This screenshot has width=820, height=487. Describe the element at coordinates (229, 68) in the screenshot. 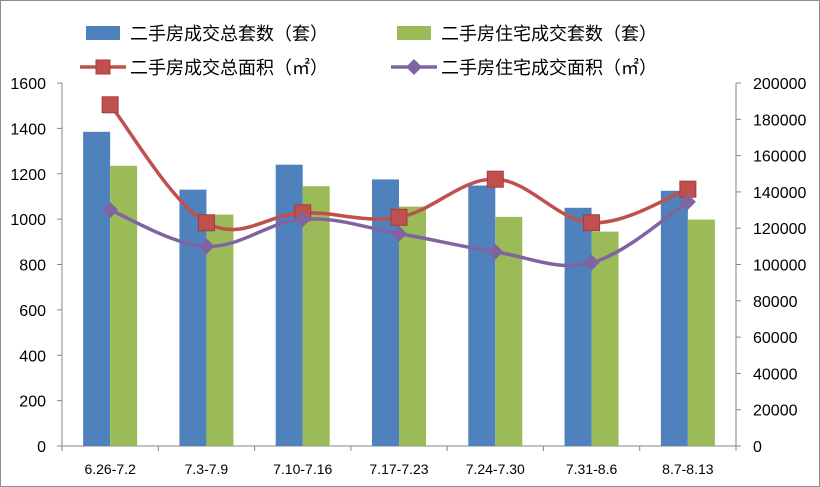

I see `legend-label: 二手房成交总面积（㎡）` at that location.